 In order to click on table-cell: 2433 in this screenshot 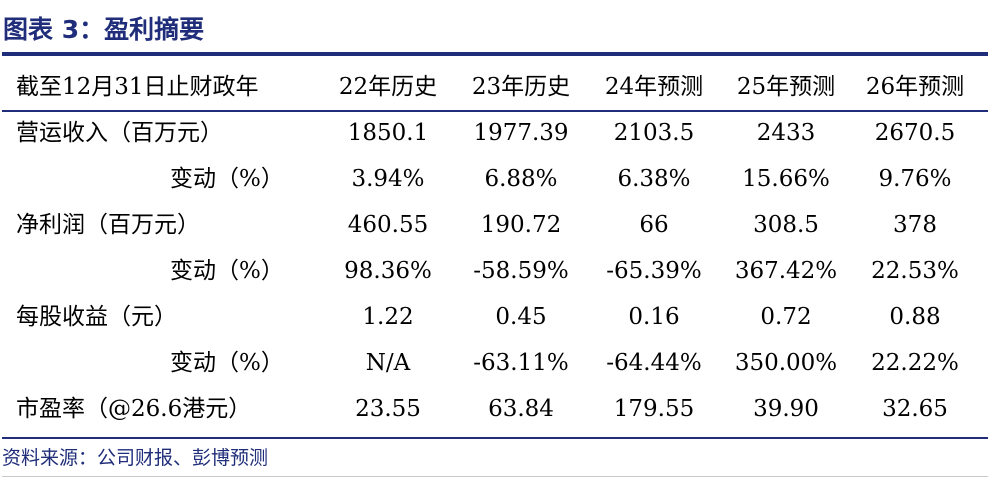, I will do `click(786, 133)`.